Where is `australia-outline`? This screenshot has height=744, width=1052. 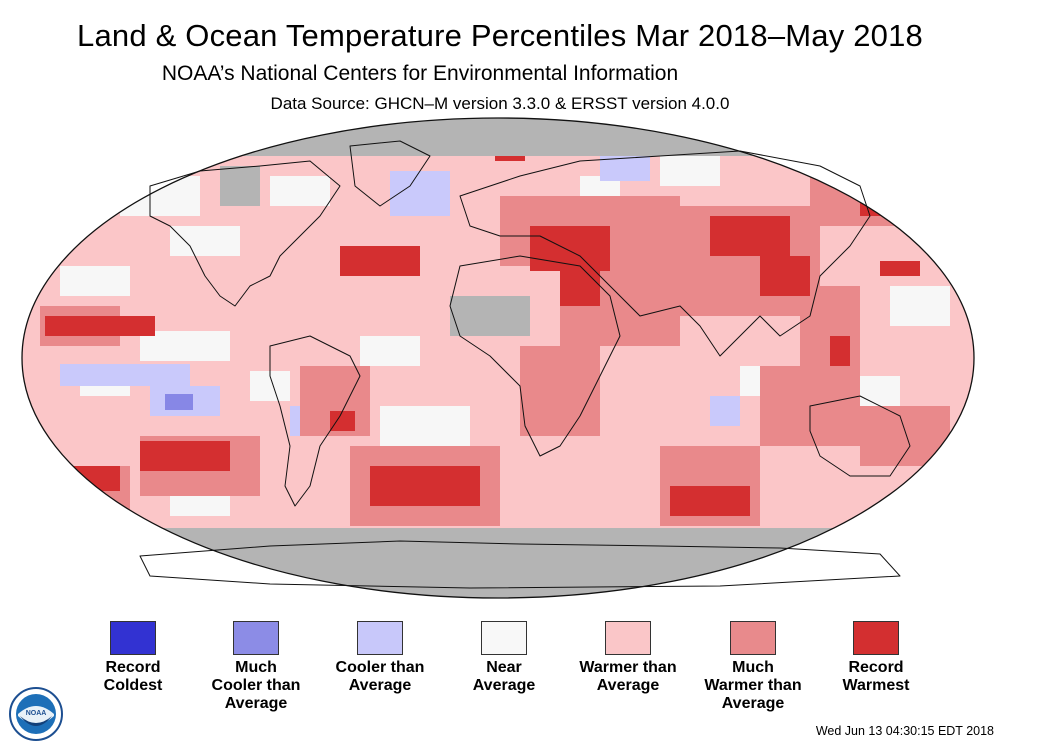
australia-outline is located at coordinates (860, 436).